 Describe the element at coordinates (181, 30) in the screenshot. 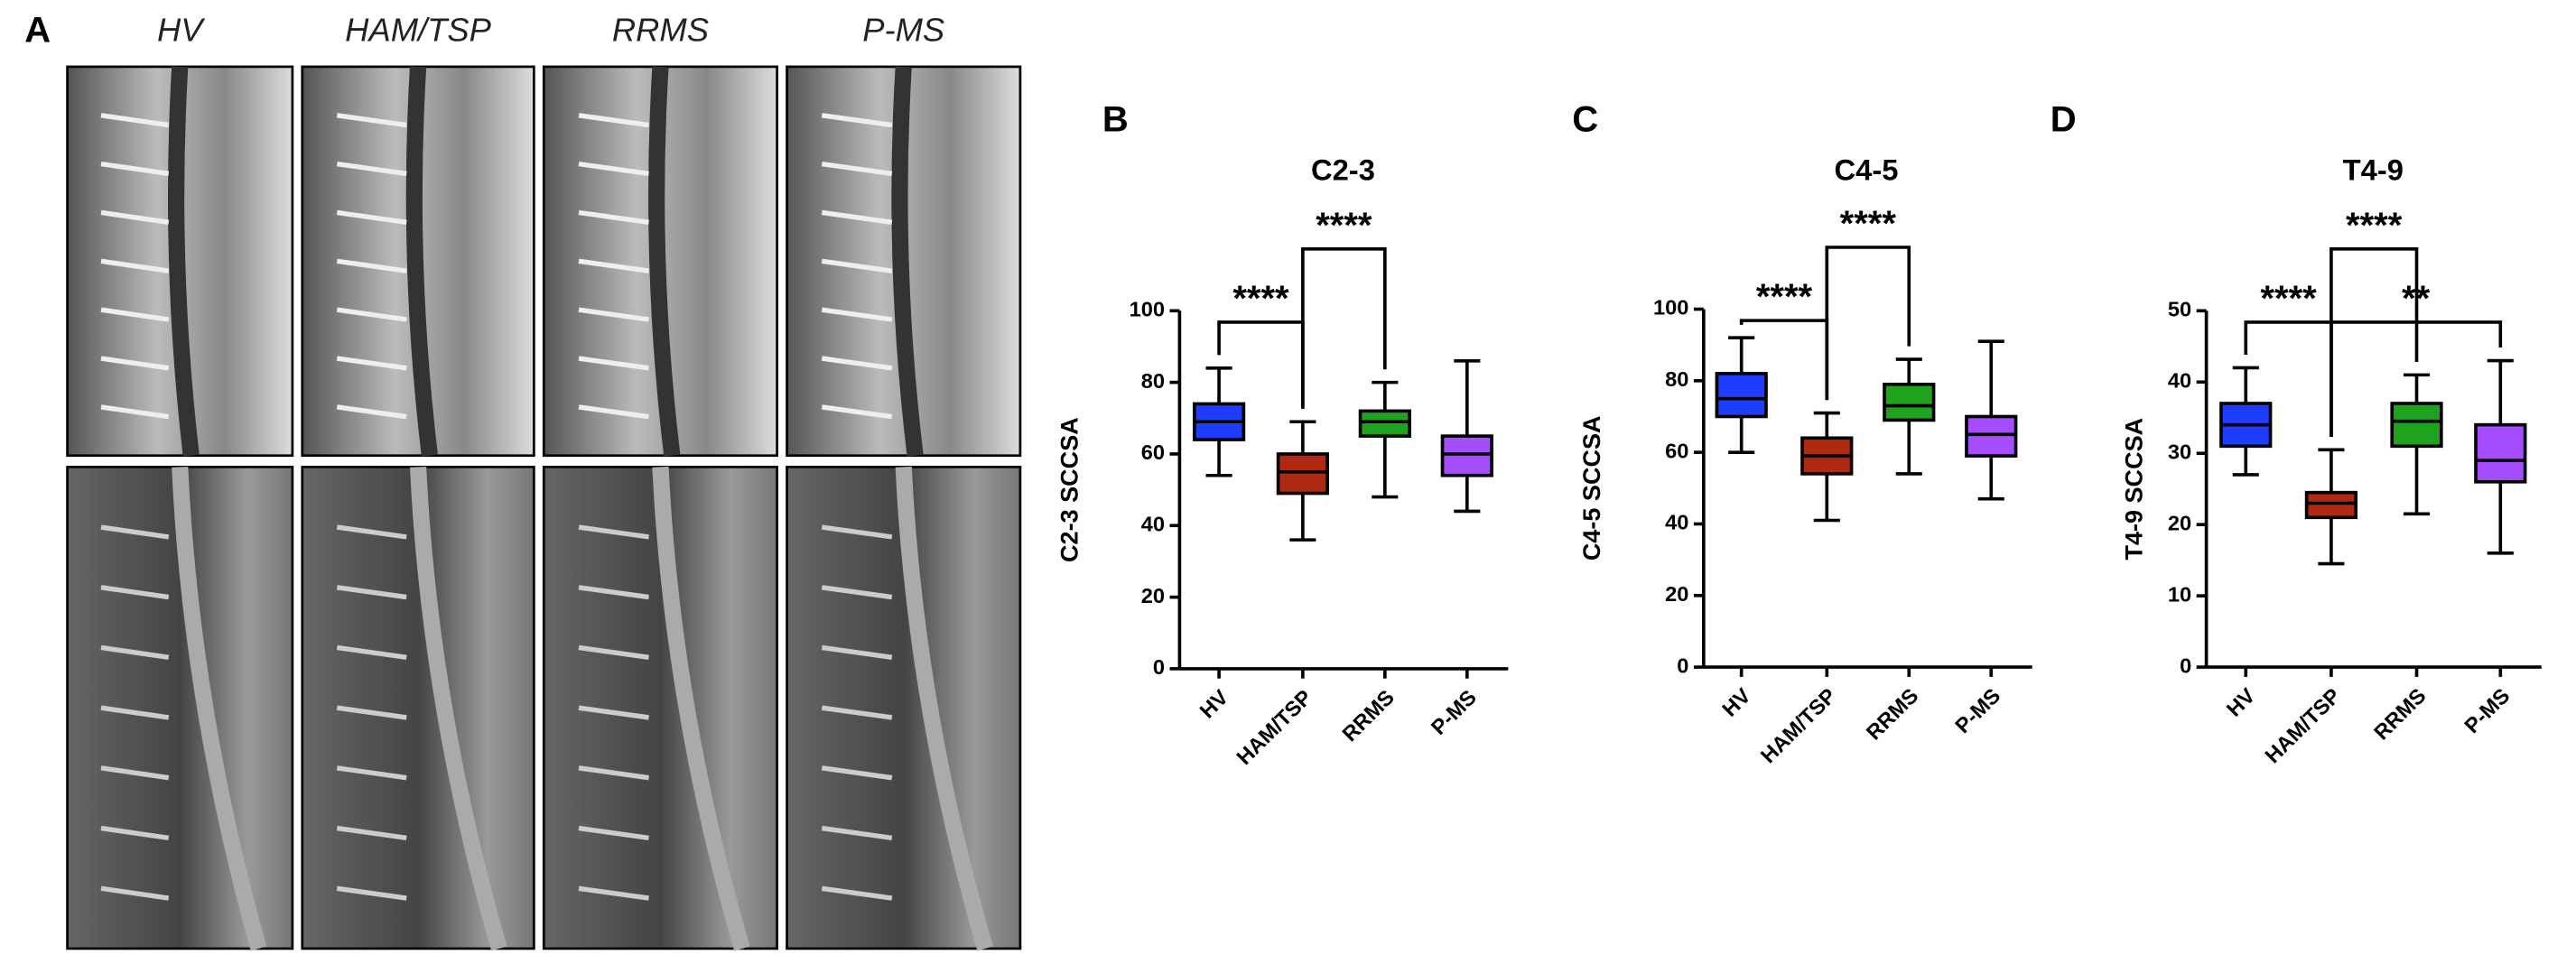

I see `column-header: HV` at that location.